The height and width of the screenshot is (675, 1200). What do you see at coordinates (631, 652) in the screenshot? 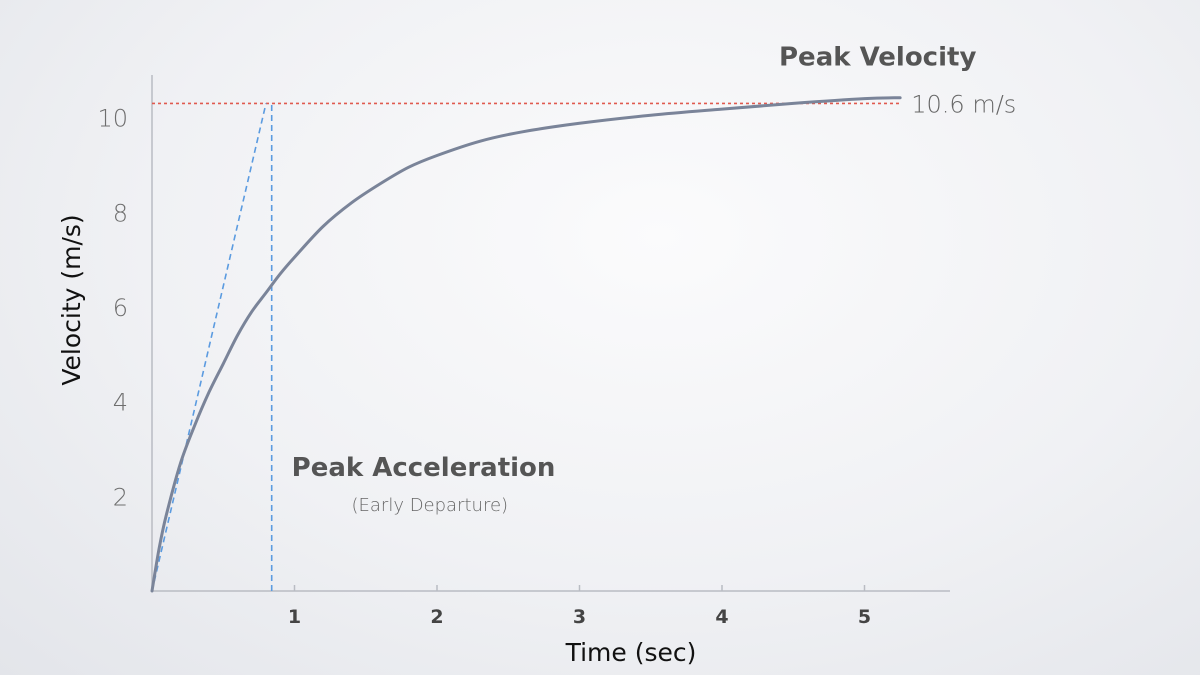
I see `x-axis-label: Time (sec)` at bounding box center [631, 652].